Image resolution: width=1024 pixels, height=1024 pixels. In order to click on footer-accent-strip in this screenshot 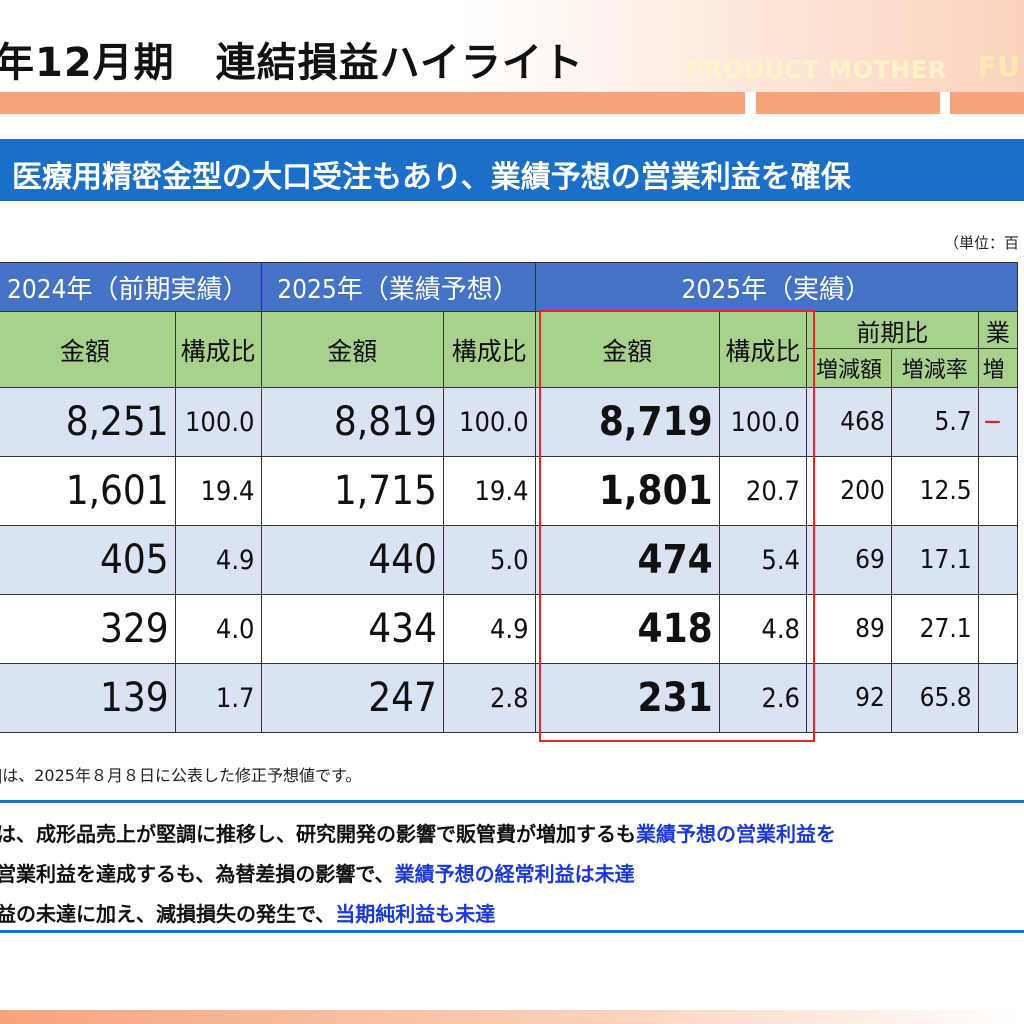, I will do `click(512, 1017)`.